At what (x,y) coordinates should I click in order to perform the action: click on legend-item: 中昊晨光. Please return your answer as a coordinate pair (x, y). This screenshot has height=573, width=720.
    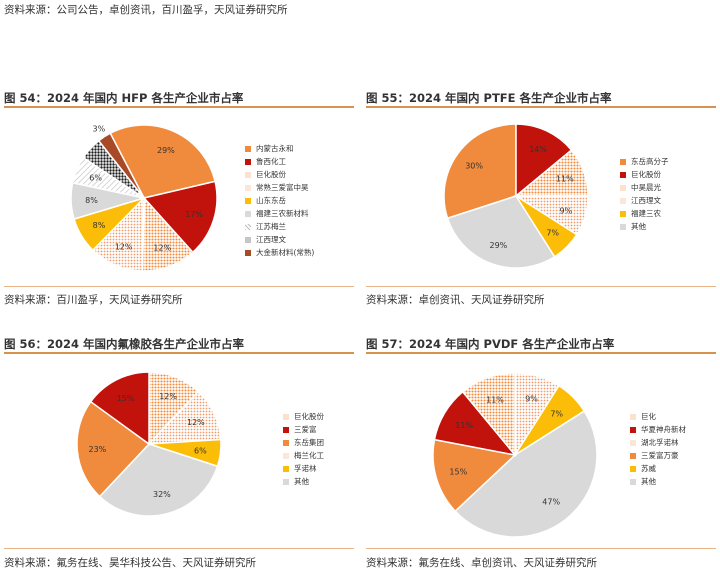
    Looking at the image, I should click on (644, 187).